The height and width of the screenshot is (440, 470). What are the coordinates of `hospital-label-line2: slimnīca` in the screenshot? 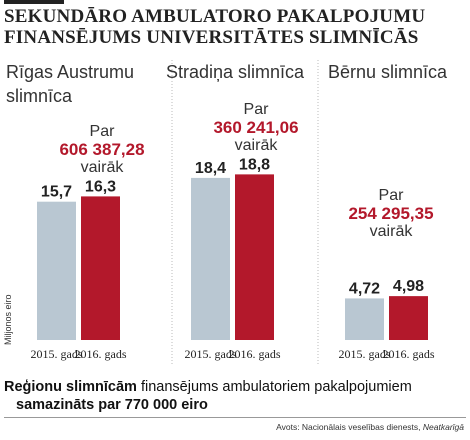 It's located at (39, 96).